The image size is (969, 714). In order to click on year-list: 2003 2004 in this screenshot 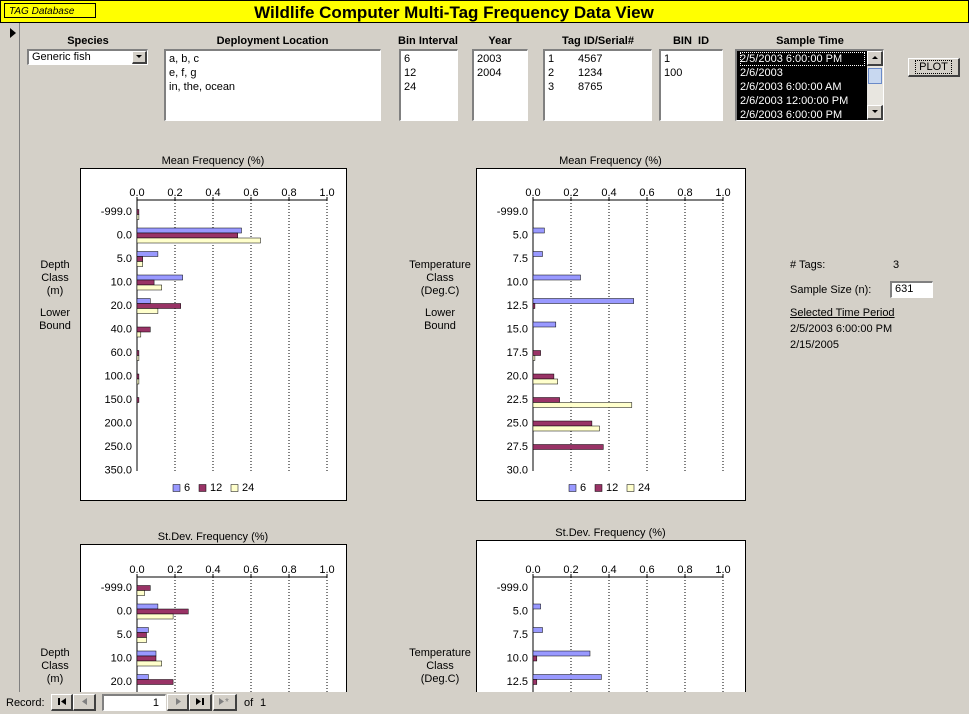, I will do `click(500, 85)`.